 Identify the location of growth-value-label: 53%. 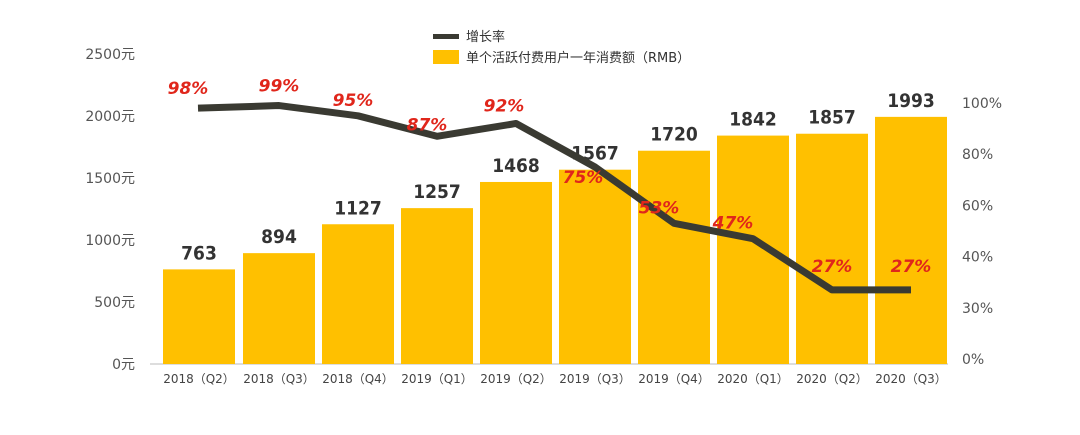
(659, 208).